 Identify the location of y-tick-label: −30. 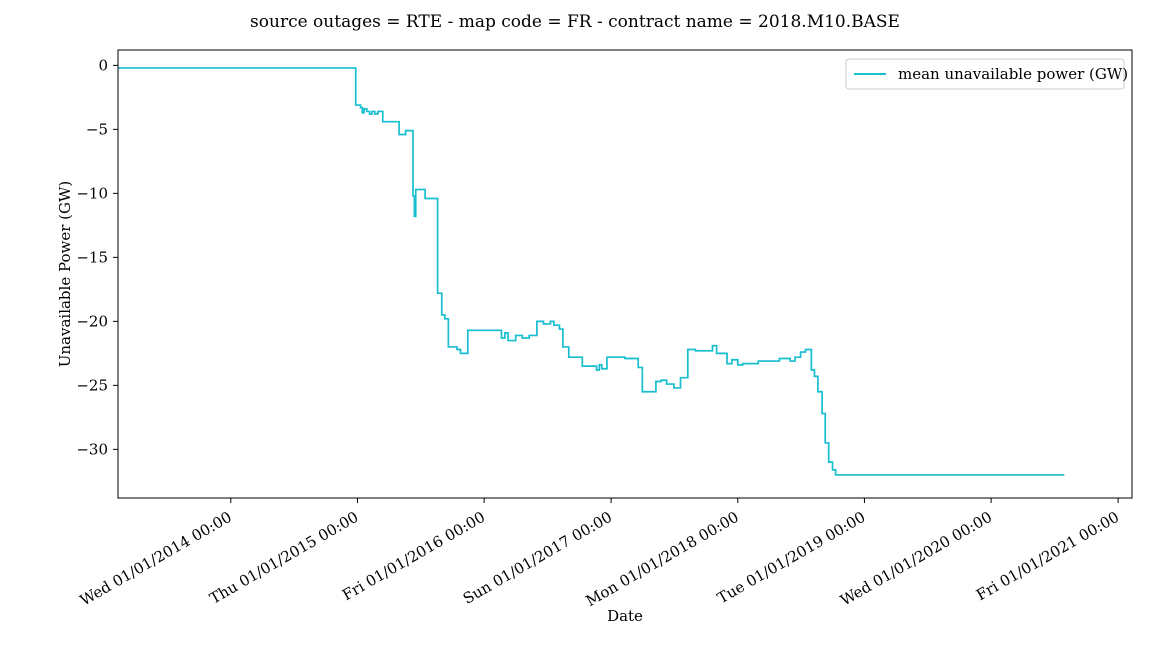
(92, 449).